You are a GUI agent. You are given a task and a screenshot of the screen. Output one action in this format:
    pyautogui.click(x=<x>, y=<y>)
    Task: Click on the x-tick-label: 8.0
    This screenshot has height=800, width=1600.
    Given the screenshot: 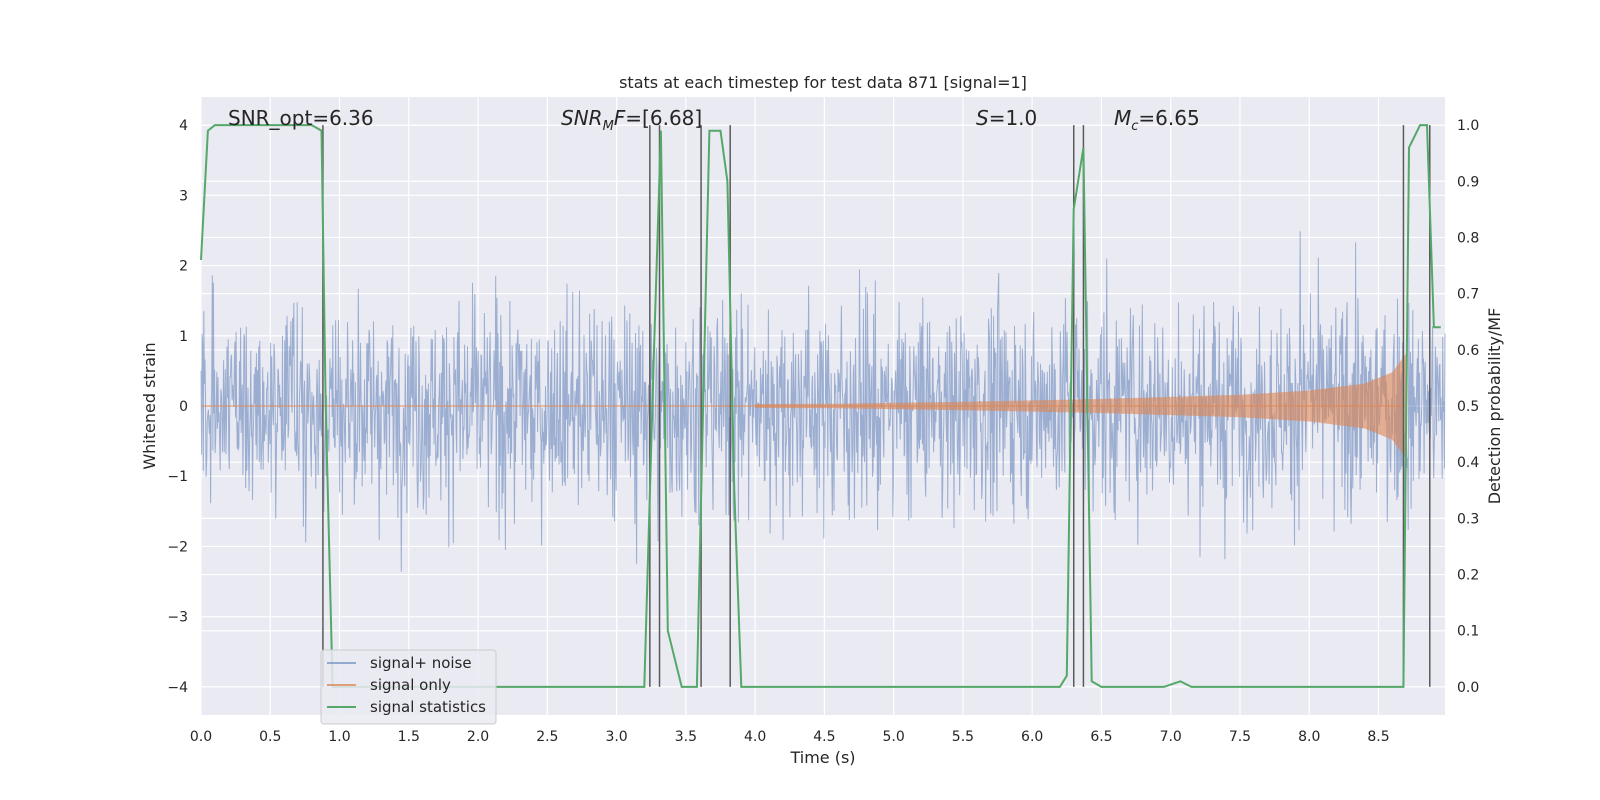 What is the action you would take?
    pyautogui.click(x=1309, y=737)
    